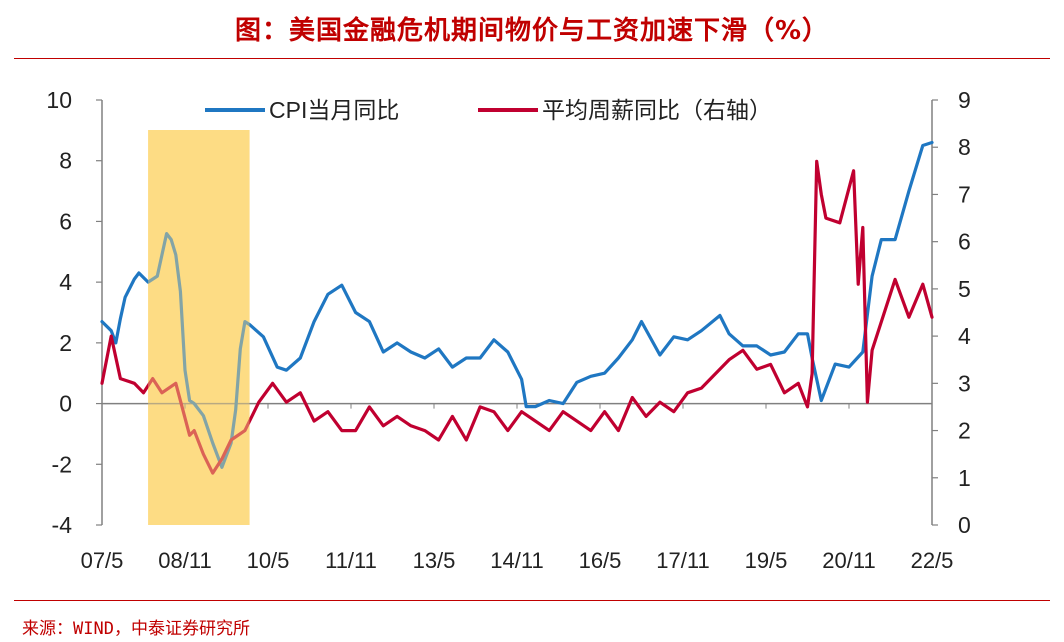 Image resolution: width=1064 pixels, height=642 pixels. I want to click on left-tick-label: 10, so click(59, 100).